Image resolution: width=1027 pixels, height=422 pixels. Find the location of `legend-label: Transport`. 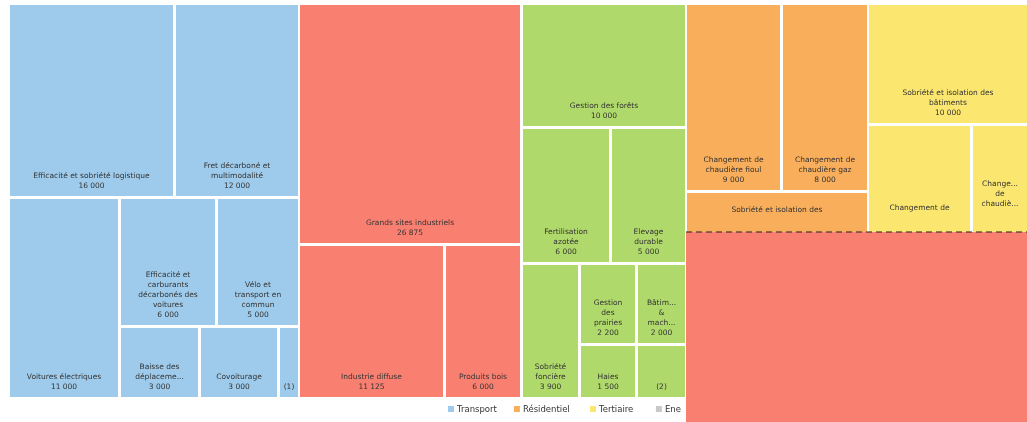

legend-label: Transport is located at coordinates (477, 409).